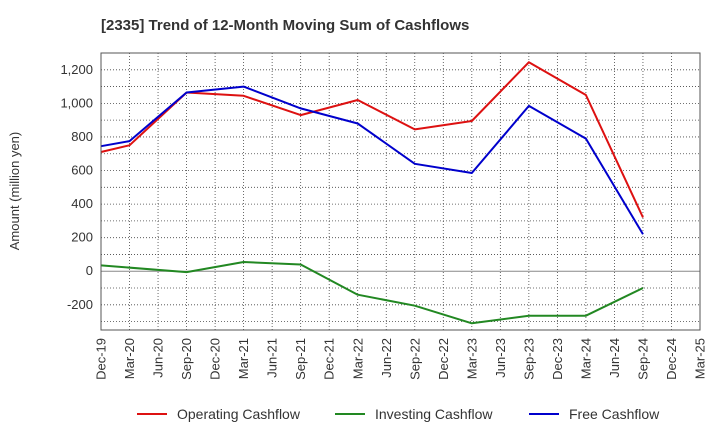 This screenshot has height=440, width=720. I want to click on x-tick-label: Jun-22, so click(386, 358).